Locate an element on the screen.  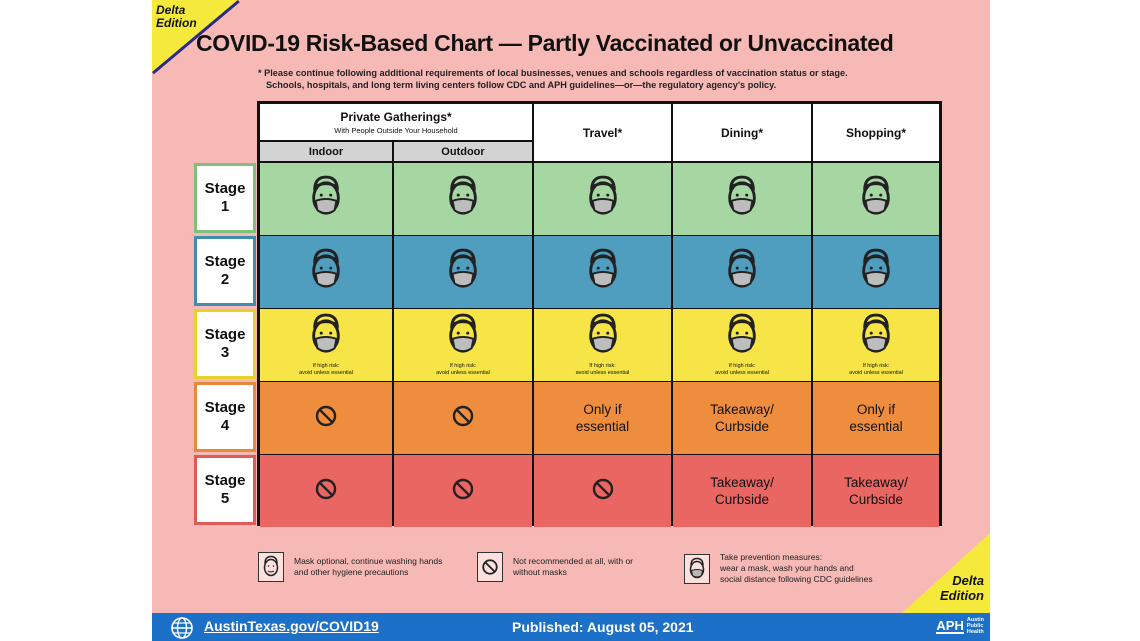
edition-badge-bottom: Delta Edition is located at coordinates (961, 588).